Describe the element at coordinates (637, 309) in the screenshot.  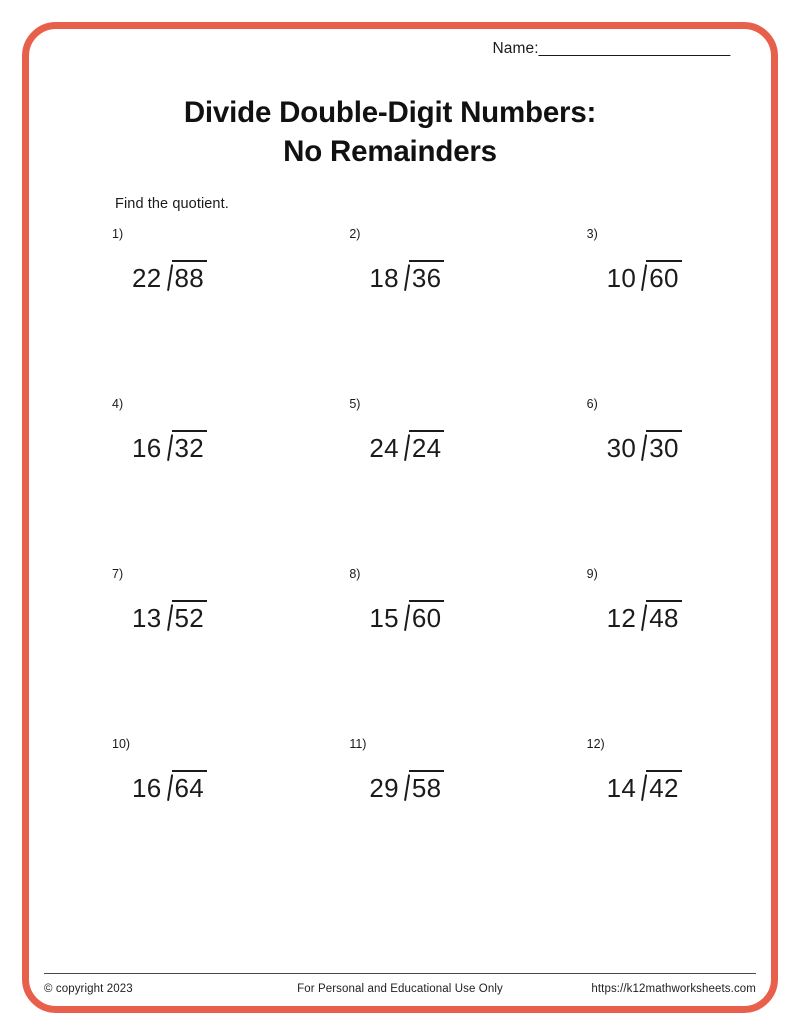
I see `problem-item: 3) 10 60` at that location.